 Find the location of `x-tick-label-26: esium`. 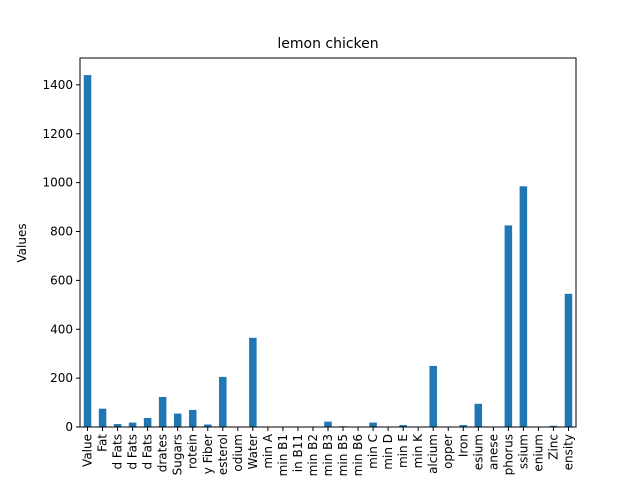

x-tick-label-26: esium is located at coordinates (478, 452).